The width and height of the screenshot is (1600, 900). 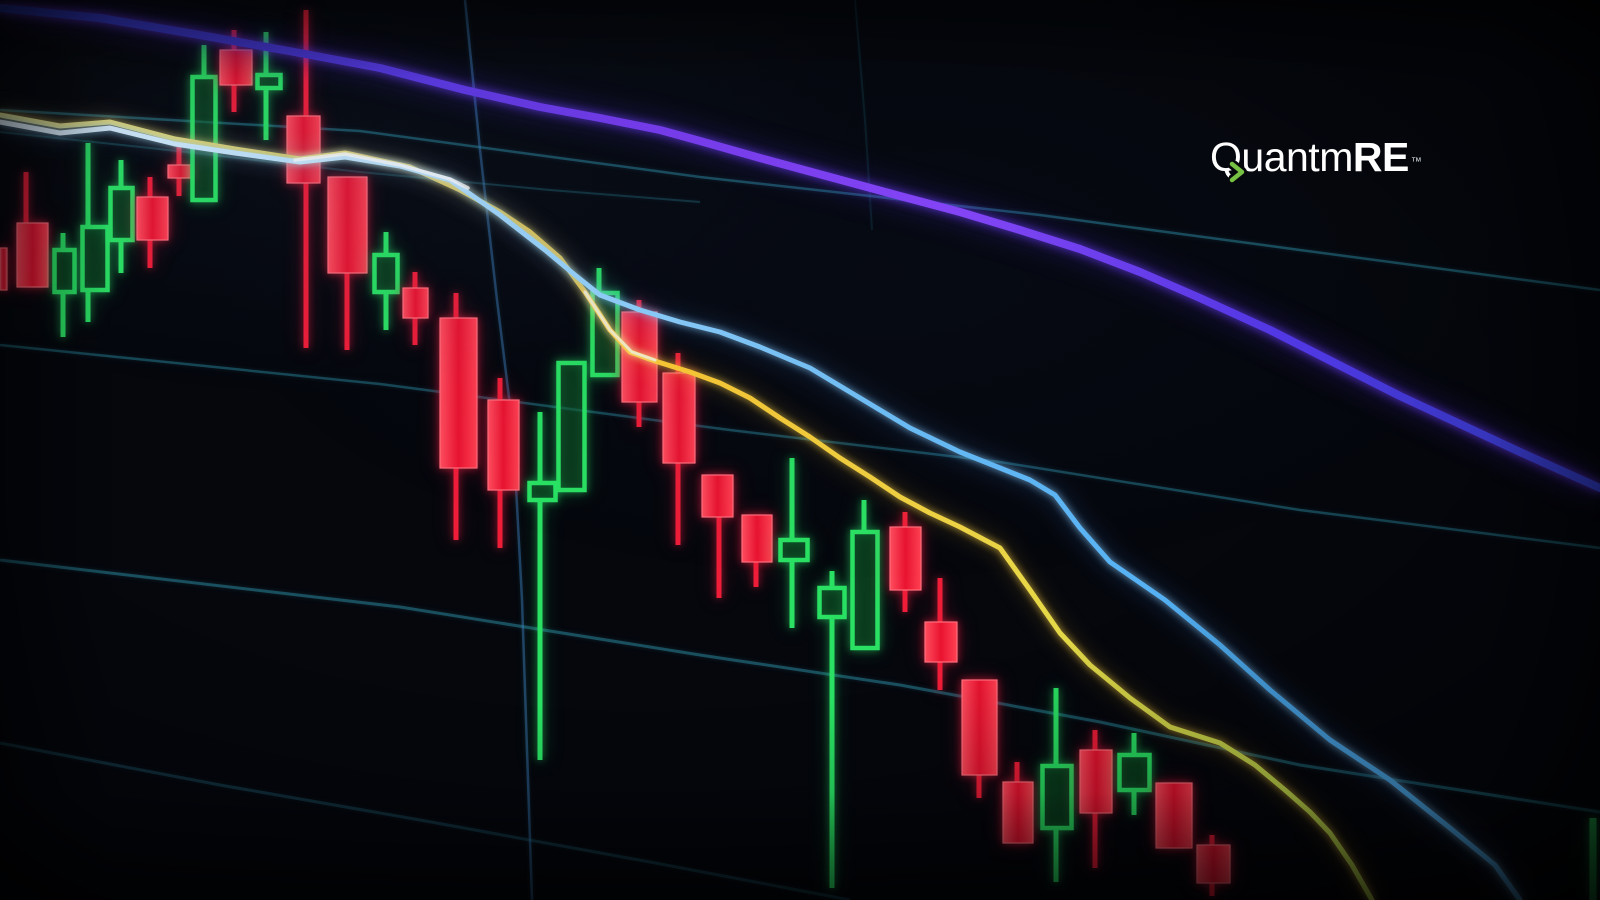 I want to click on candle-16-red, so click(x=503, y=463).